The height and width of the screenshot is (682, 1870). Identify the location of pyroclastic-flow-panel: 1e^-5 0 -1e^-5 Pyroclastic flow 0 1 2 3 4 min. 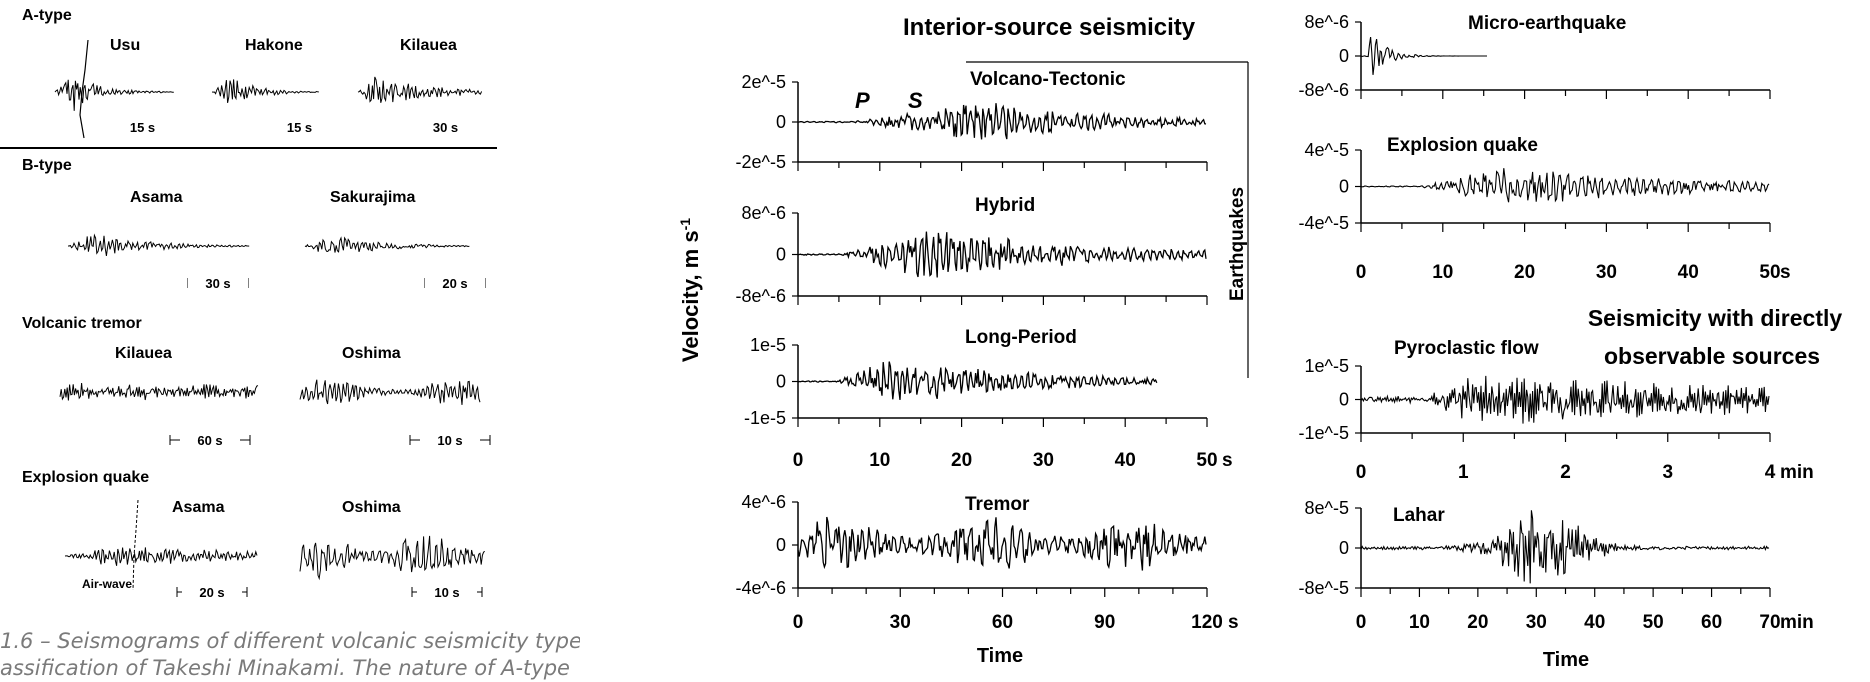
(1556, 410).